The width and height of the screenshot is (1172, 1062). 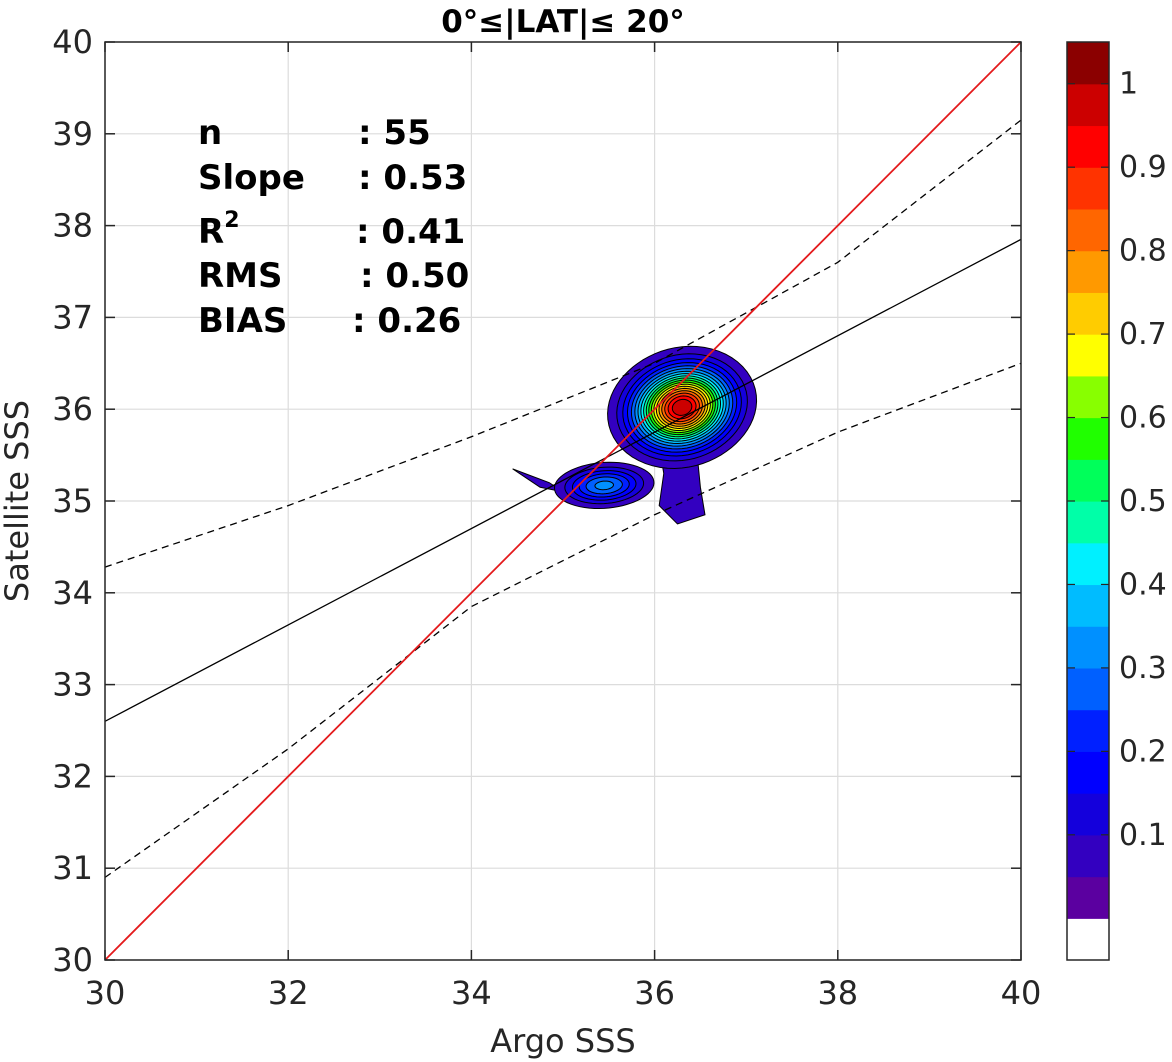 I want to click on colorbar-tick-label: 0.9, so click(x=1143, y=167).